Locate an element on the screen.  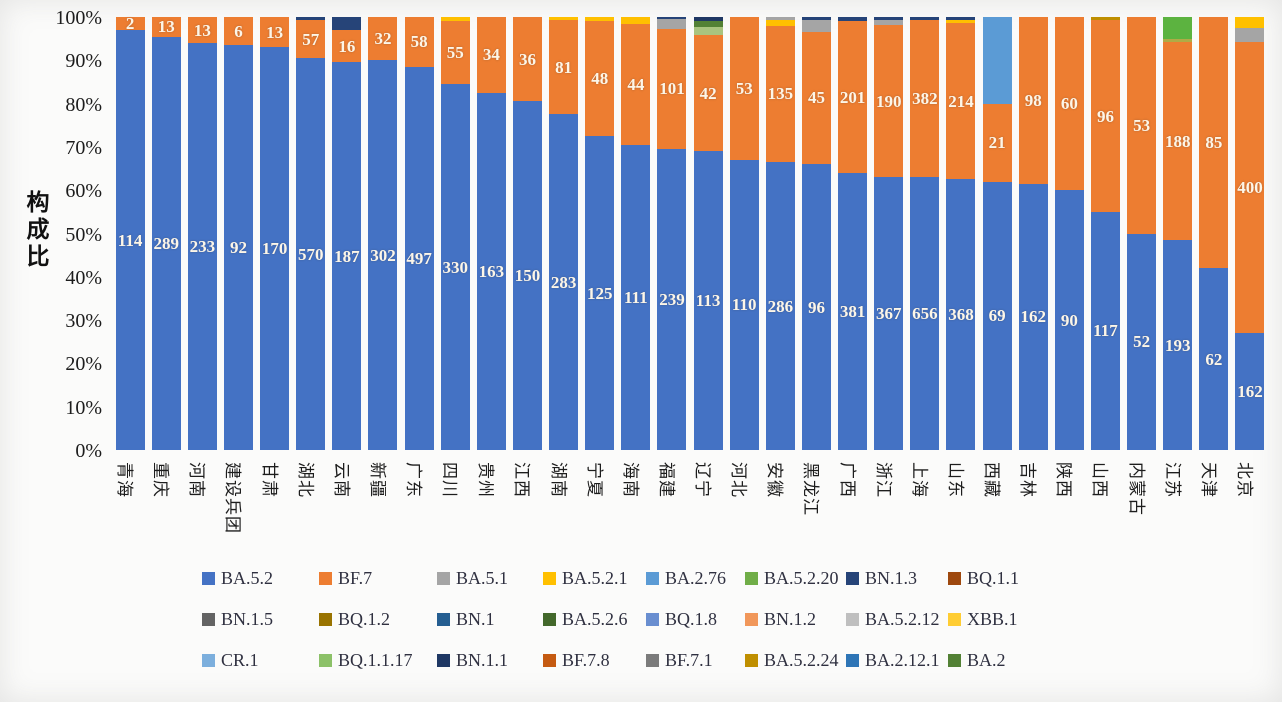
bar-value-label: 302 is located at coordinates (383, 255).